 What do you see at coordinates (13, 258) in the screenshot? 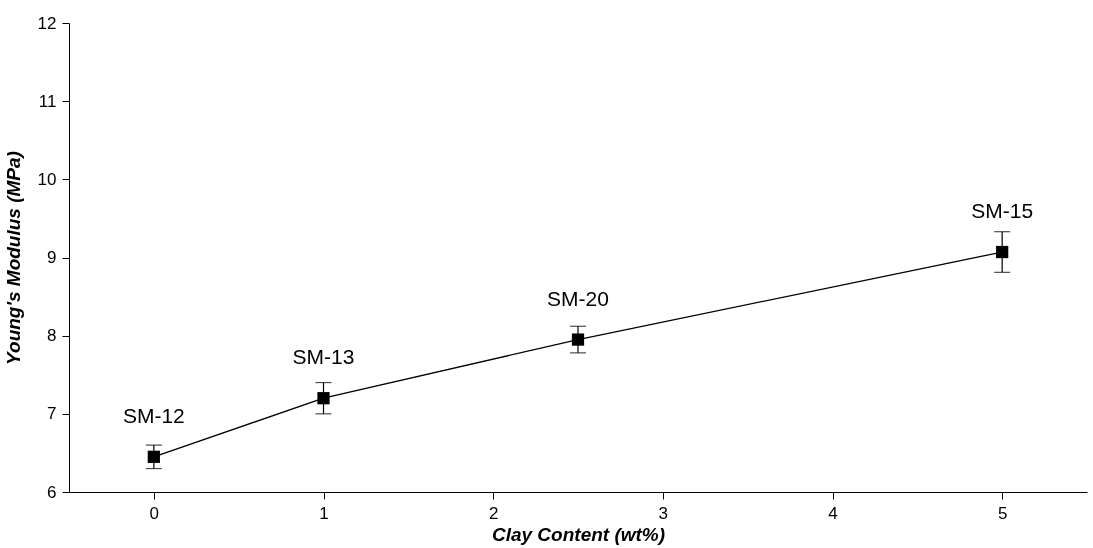
I see `y-axis-title: Young's Modulus (MPa)` at bounding box center [13, 258].